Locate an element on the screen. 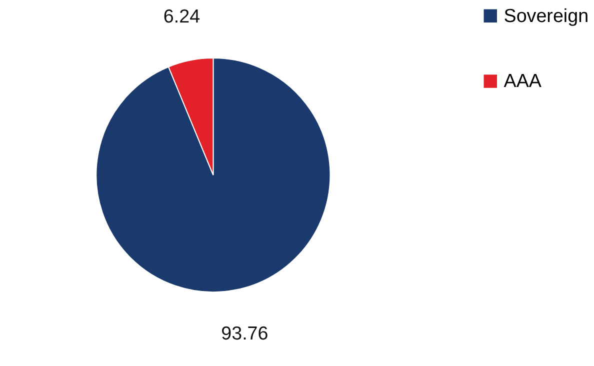 The height and width of the screenshot is (366, 594). legend-label: Sovereign is located at coordinates (546, 15).